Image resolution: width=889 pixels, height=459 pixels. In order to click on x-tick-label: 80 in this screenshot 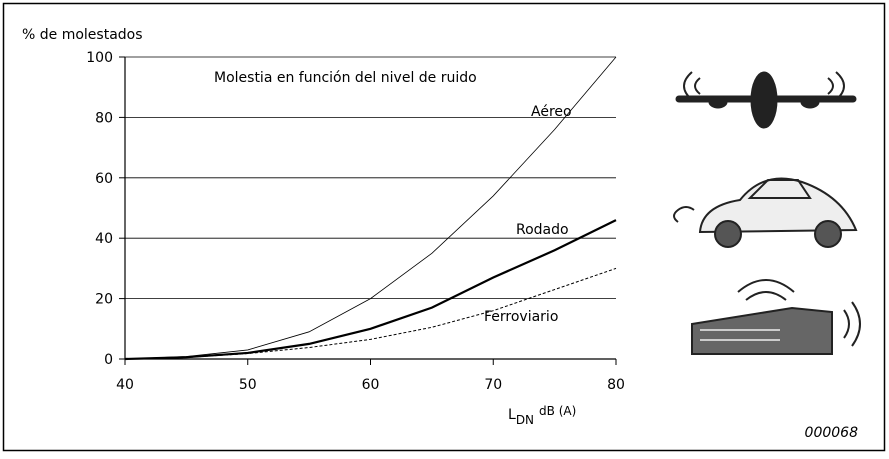, I will do `click(616, 385)`.